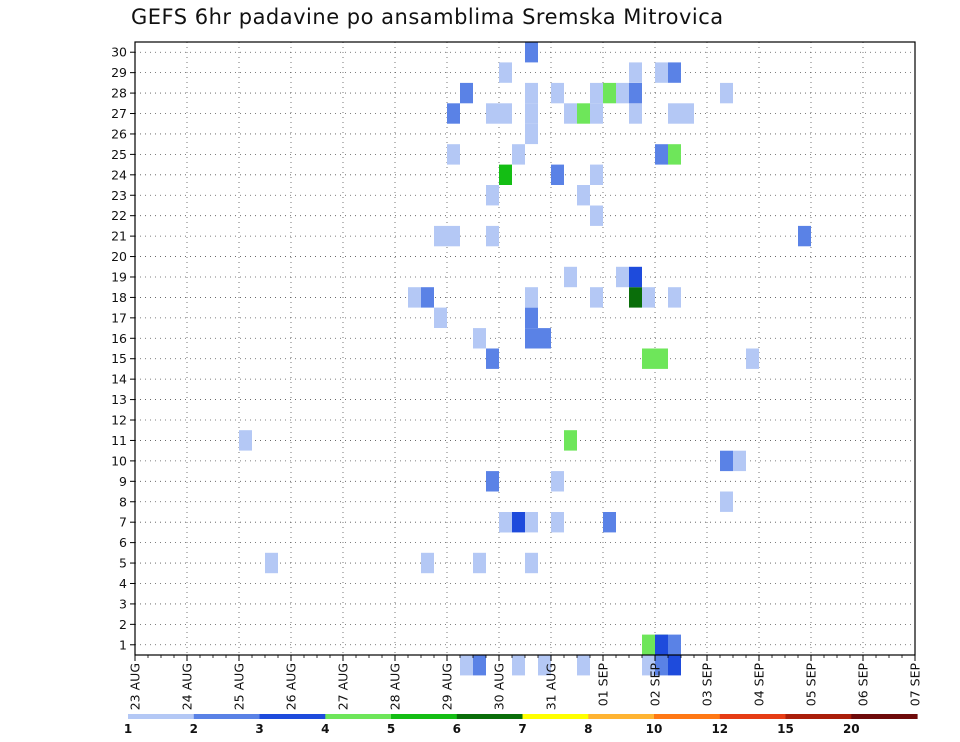  What do you see at coordinates (194, 729) in the screenshot?
I see `colorbar-label: 2` at bounding box center [194, 729].